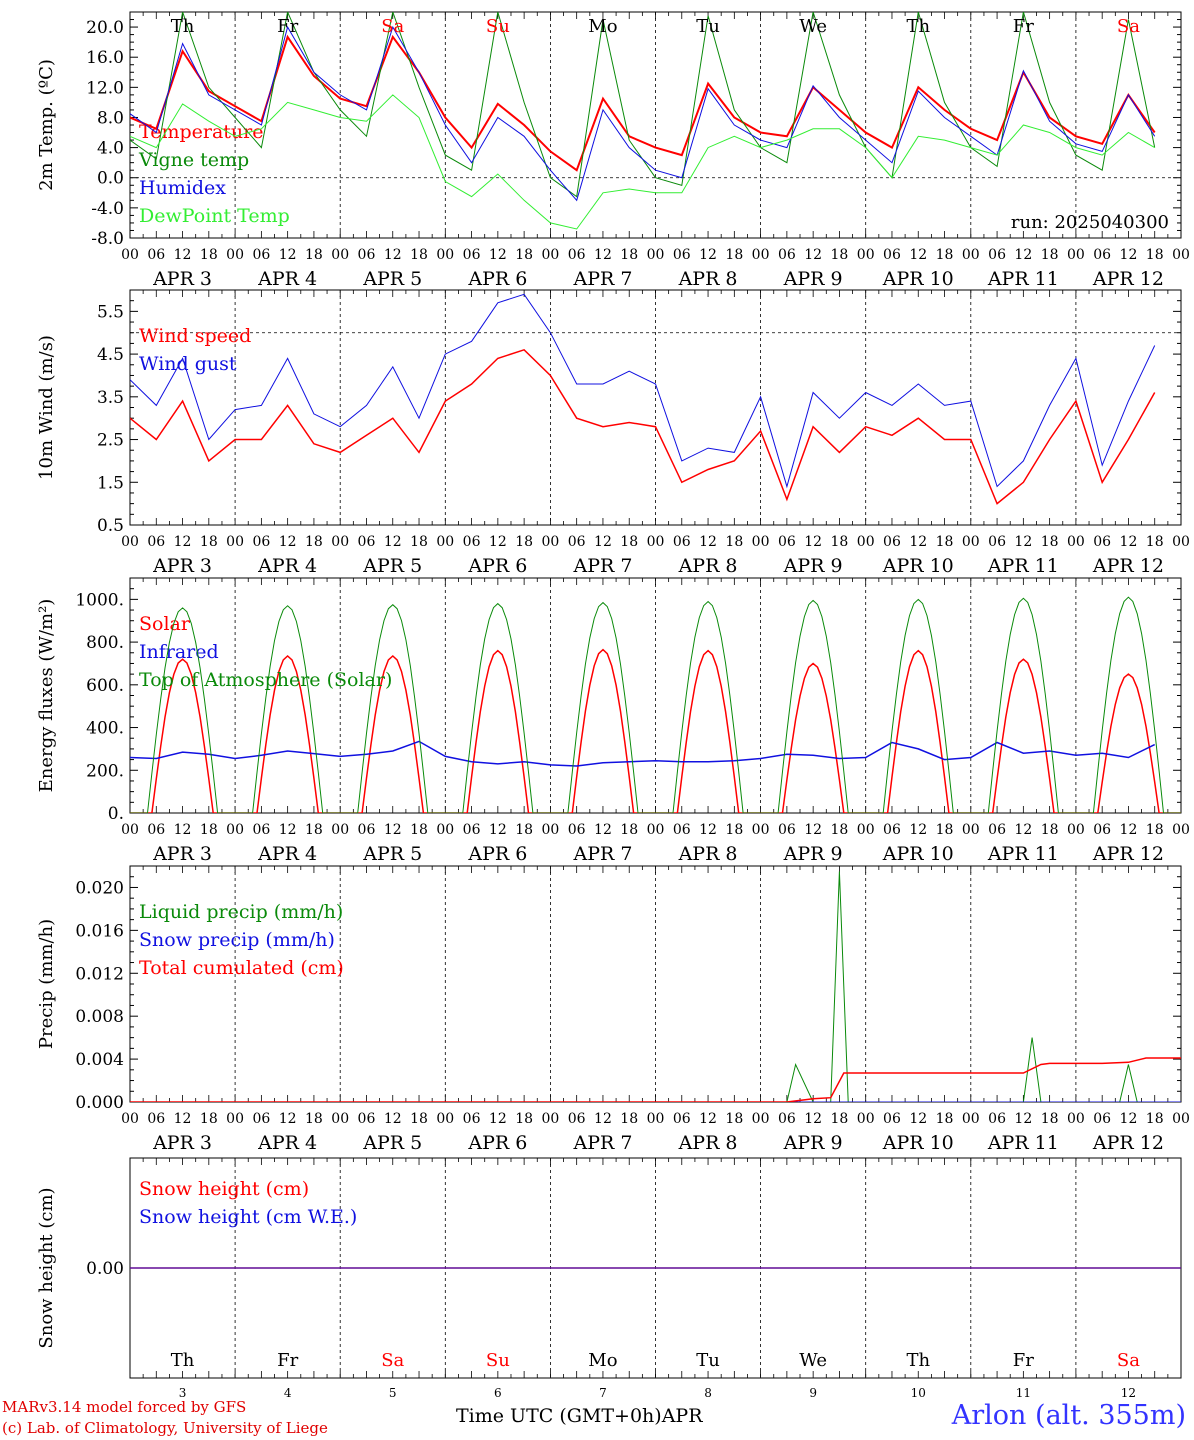 The height and width of the screenshot is (1440, 1194). What do you see at coordinates (110, 355) in the screenshot?
I see `y-tick-label: 4.5` at bounding box center [110, 355].